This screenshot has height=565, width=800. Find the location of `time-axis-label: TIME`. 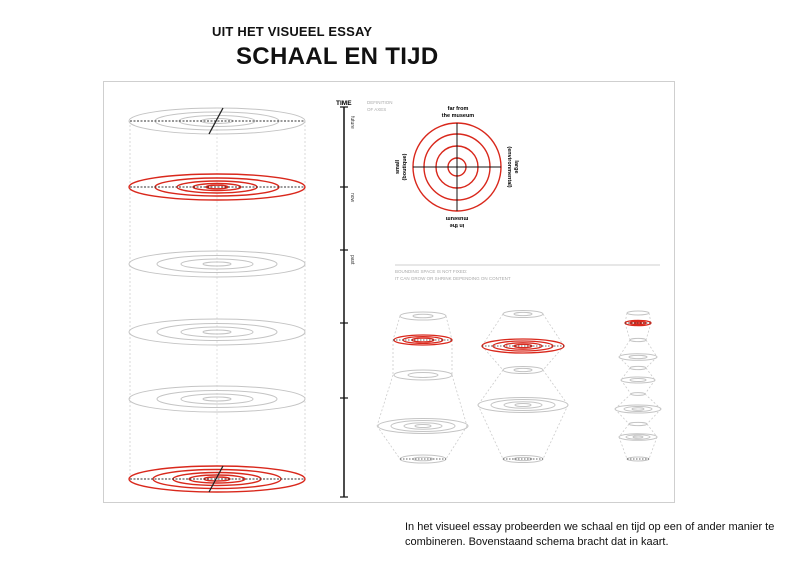

time-axis-label: TIME is located at coordinates (344, 103).